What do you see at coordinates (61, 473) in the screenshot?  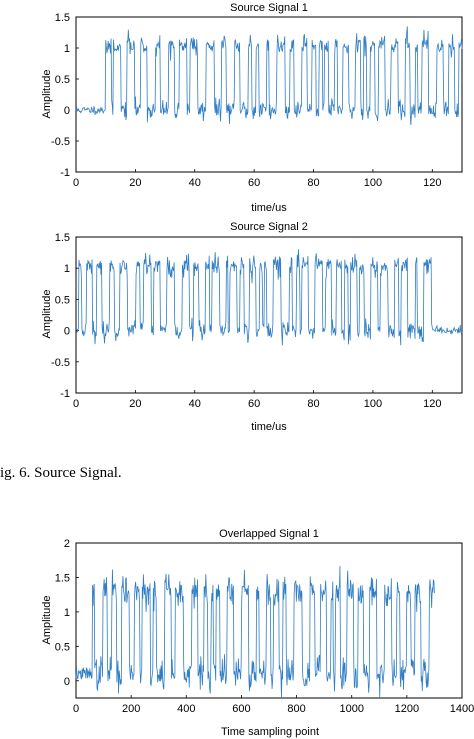 I see `figure-caption: ig. 6. Source Signal.` at bounding box center [61, 473].